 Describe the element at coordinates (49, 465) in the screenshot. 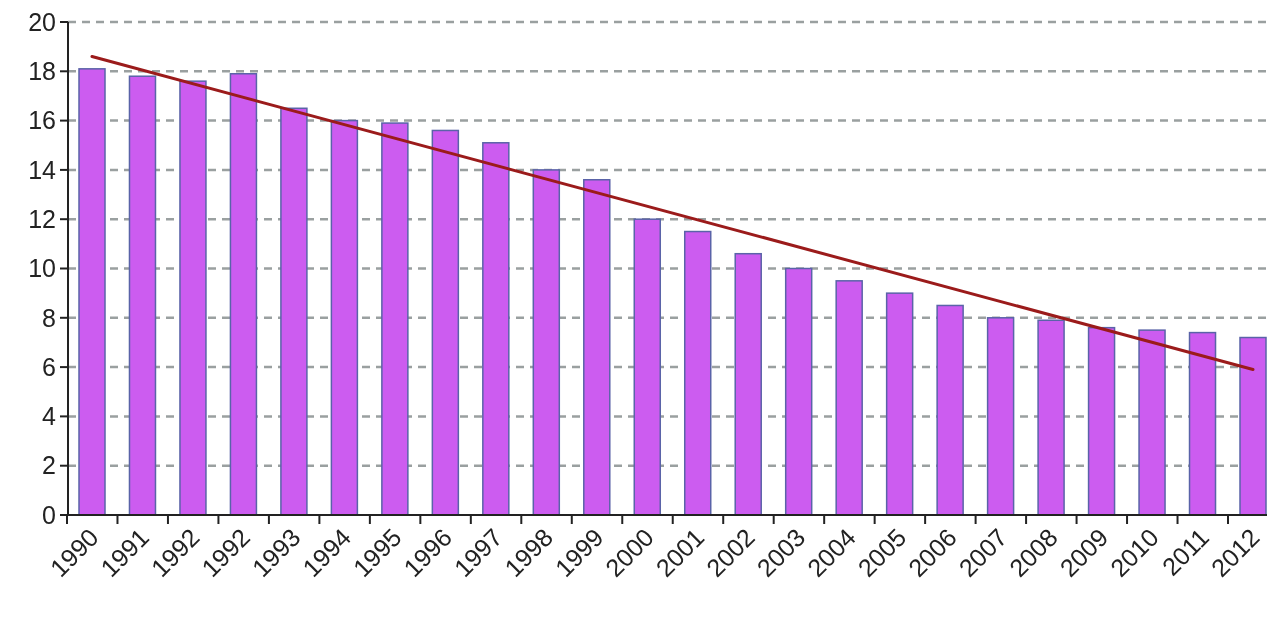

I see `y-tick-label: 2` at that location.